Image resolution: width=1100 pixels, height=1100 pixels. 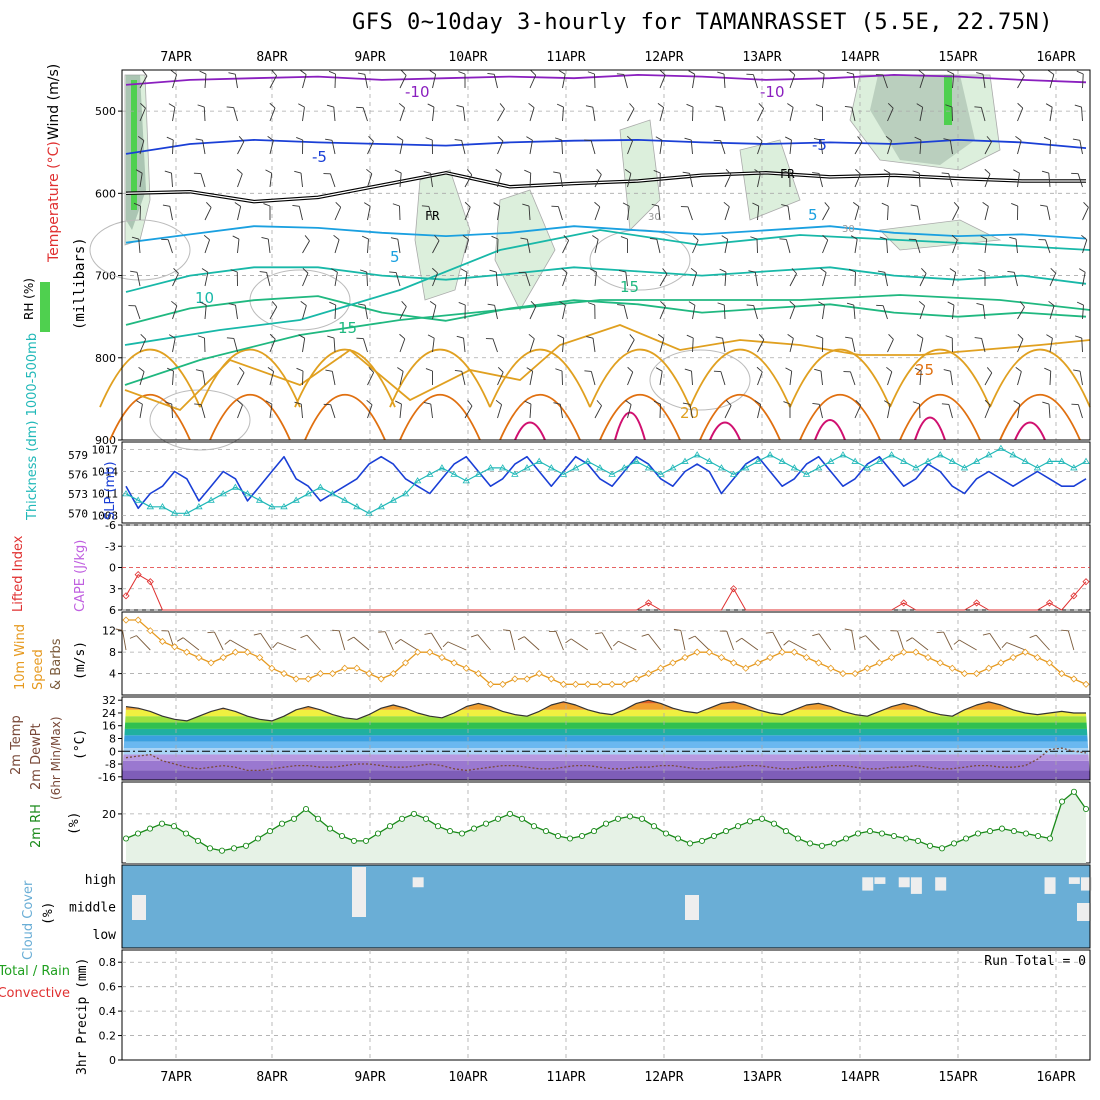 I want to click on upper-air-wind-barb-114-flag, so click(x=916, y=172).